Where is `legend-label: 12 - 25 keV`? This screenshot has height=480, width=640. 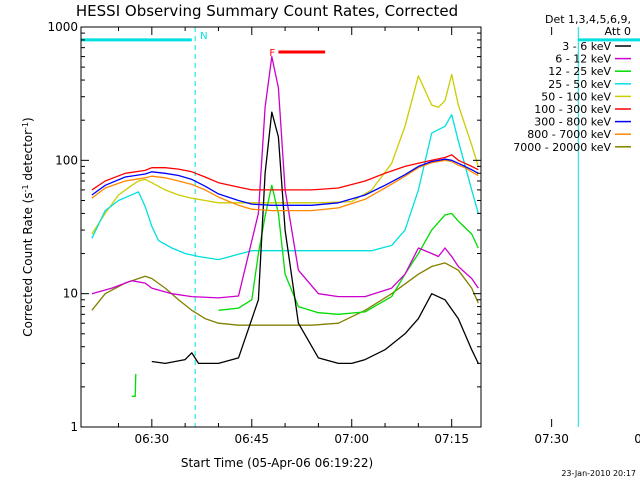 legend-label: 12 - 25 keV is located at coordinates (579, 71).